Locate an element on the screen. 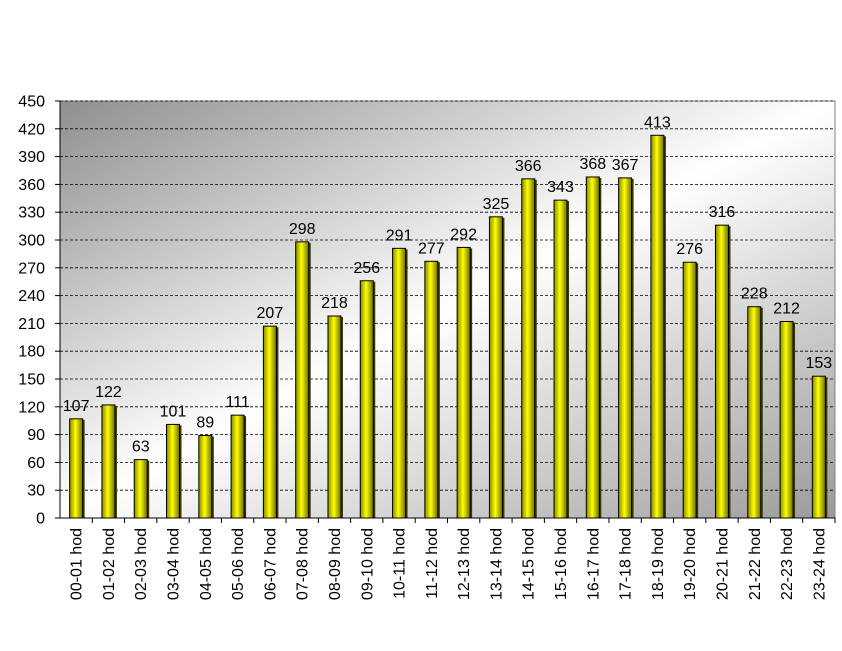  x-tick-label: 23-24 hod is located at coordinates (819, 564).